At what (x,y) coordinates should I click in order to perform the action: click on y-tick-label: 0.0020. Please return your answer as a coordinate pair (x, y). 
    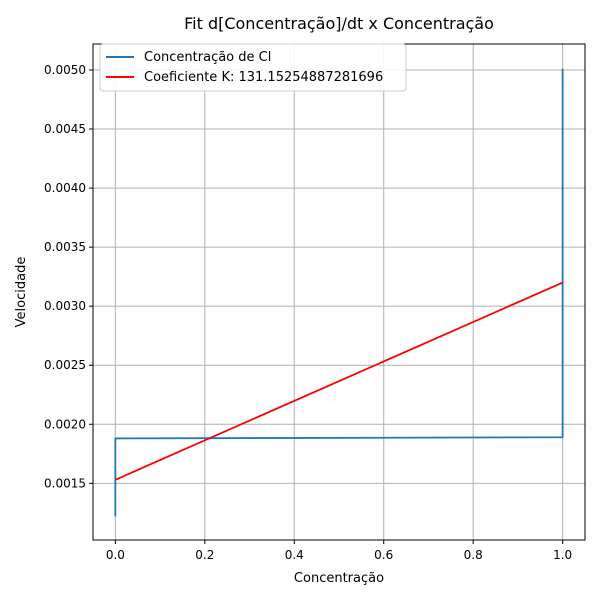
    Looking at the image, I should click on (65, 424).